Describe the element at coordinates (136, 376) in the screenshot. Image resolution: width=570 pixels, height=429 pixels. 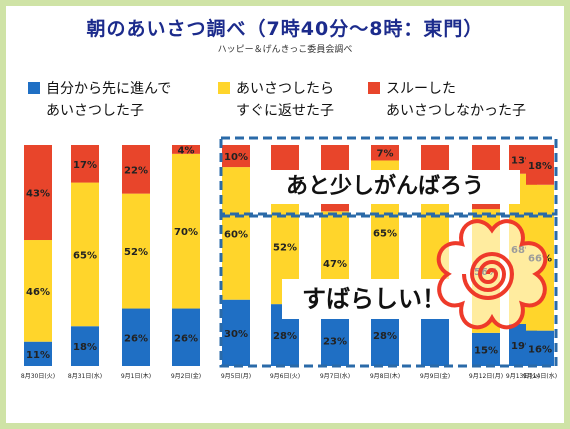
I see `x-tick-label: 9月1日(木)` at that location.